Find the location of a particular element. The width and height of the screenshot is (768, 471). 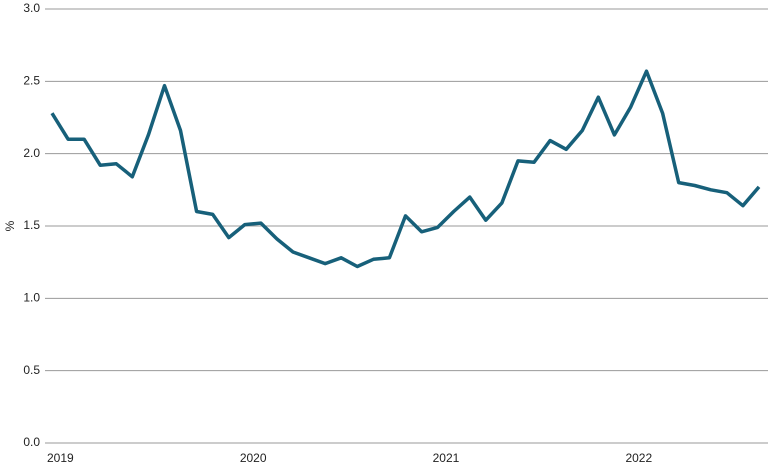

y-tick-label: 1.5 is located at coordinates (31, 225).